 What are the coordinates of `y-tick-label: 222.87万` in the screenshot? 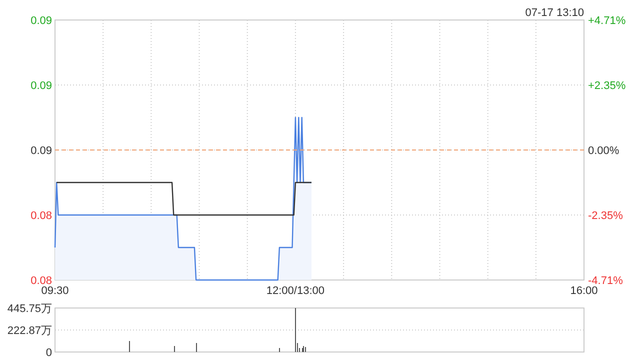 It's located at (29, 331).